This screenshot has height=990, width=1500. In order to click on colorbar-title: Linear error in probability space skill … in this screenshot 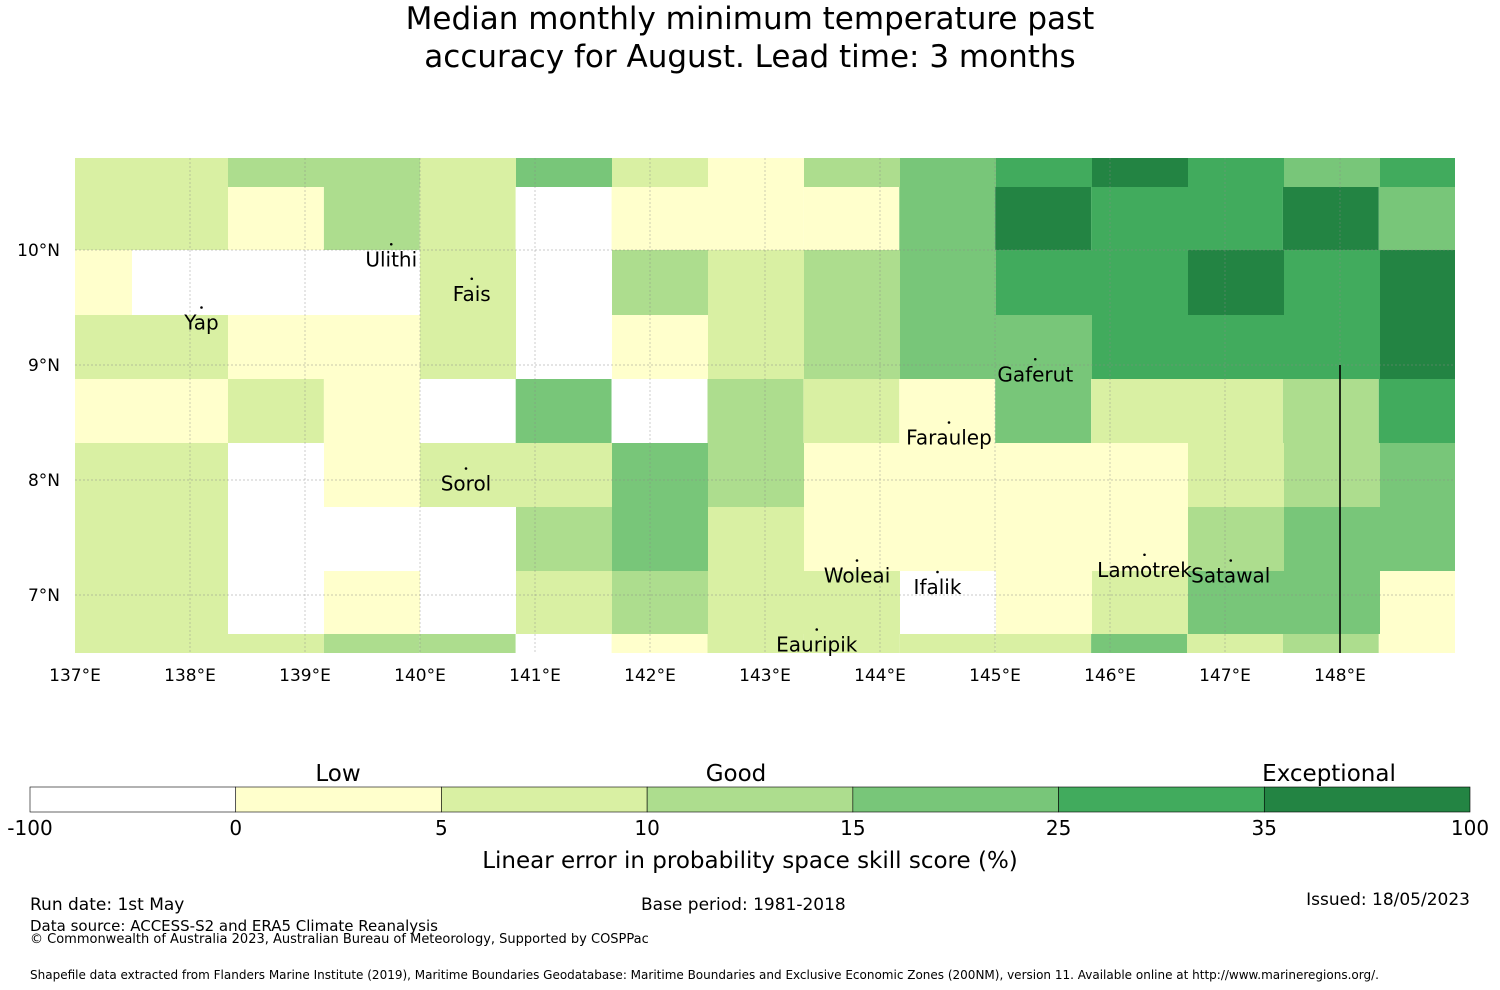, I will do `click(750, 861)`.